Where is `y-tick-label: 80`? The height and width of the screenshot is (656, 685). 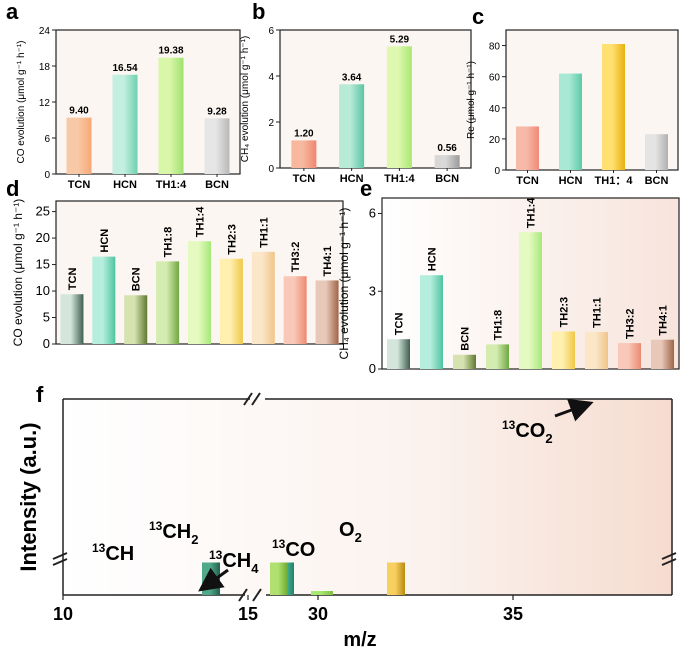
y-tick-label: 80 is located at coordinates (495, 47).